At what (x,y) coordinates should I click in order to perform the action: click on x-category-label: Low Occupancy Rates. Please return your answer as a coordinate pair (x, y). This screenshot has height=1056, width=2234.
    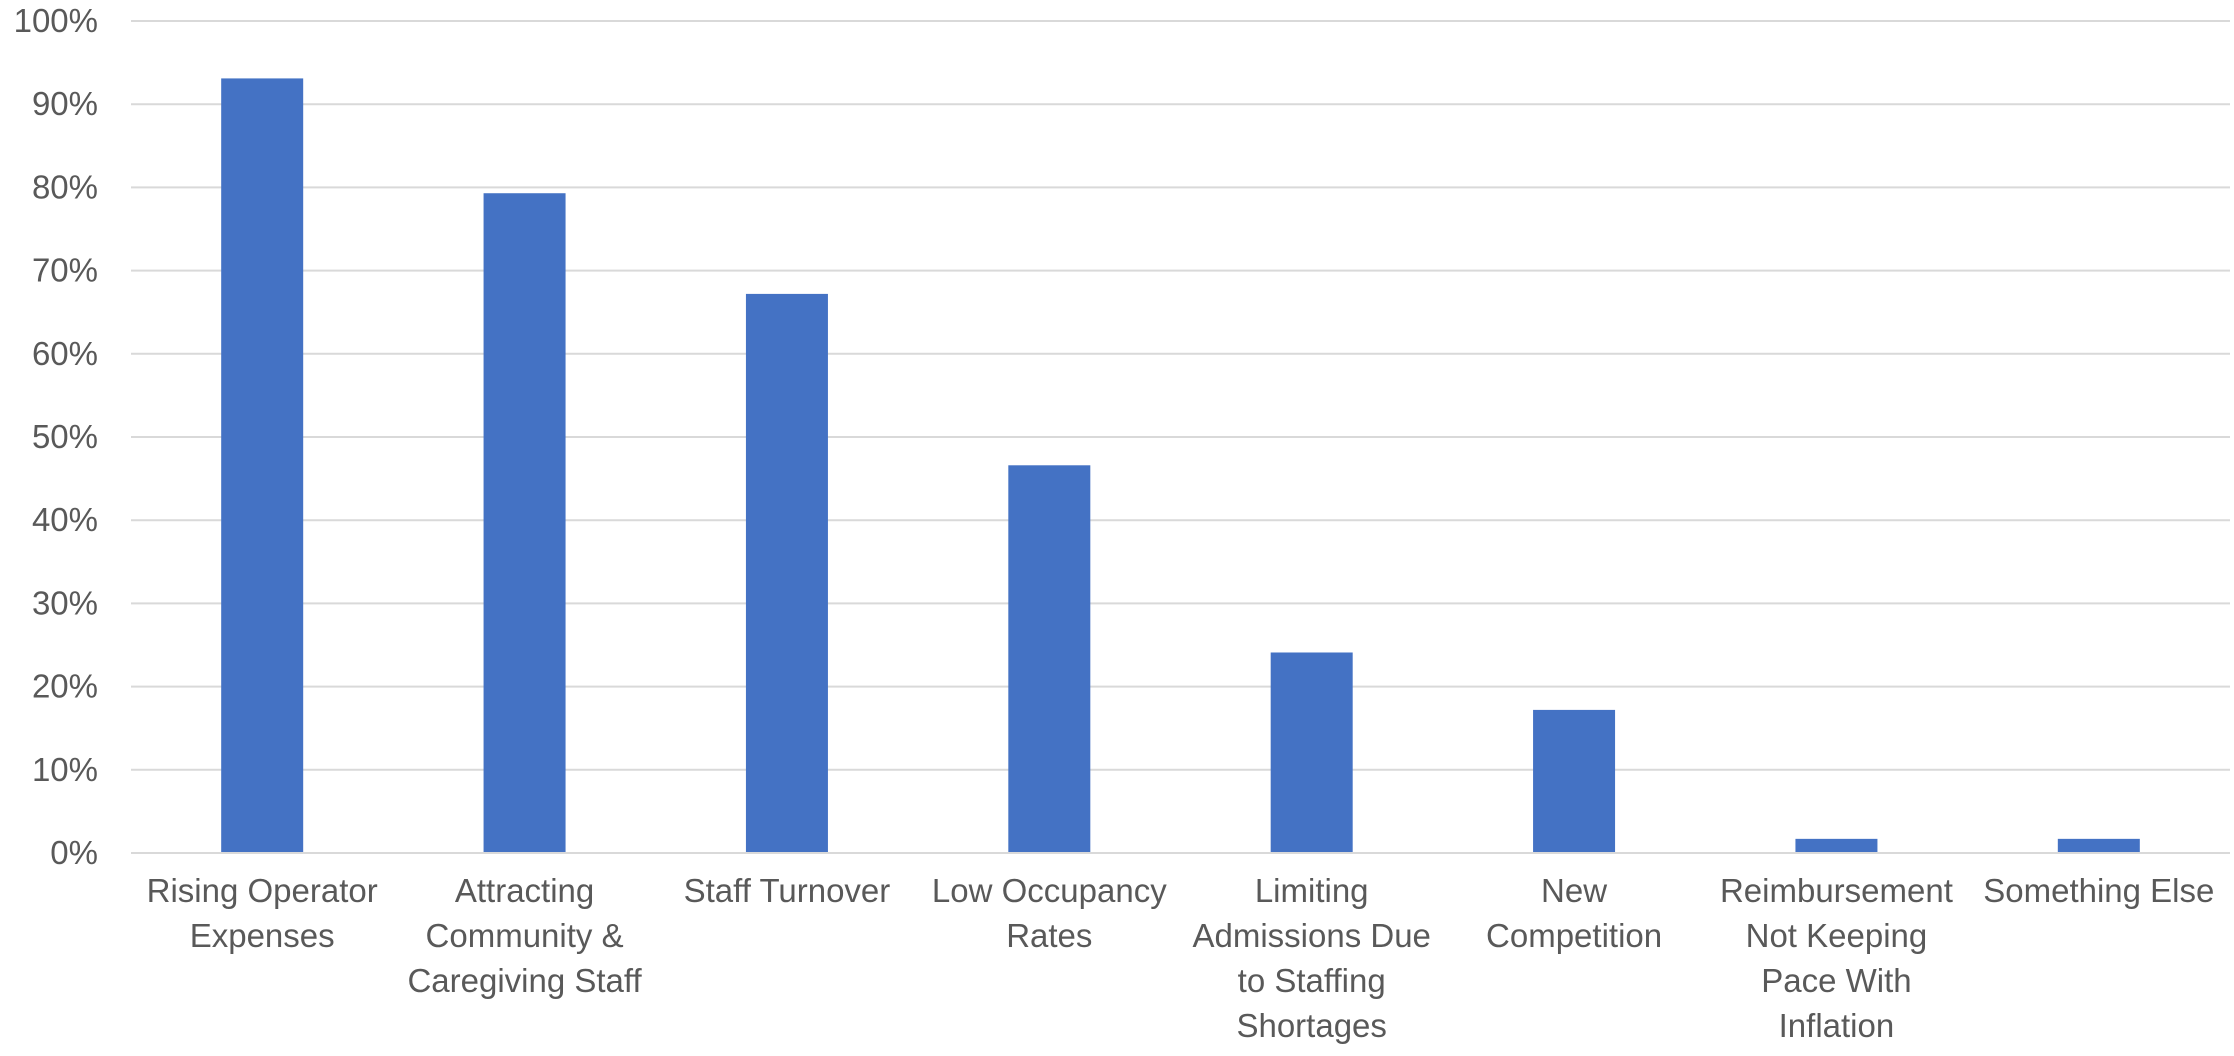
    Looking at the image, I should click on (1049, 913).